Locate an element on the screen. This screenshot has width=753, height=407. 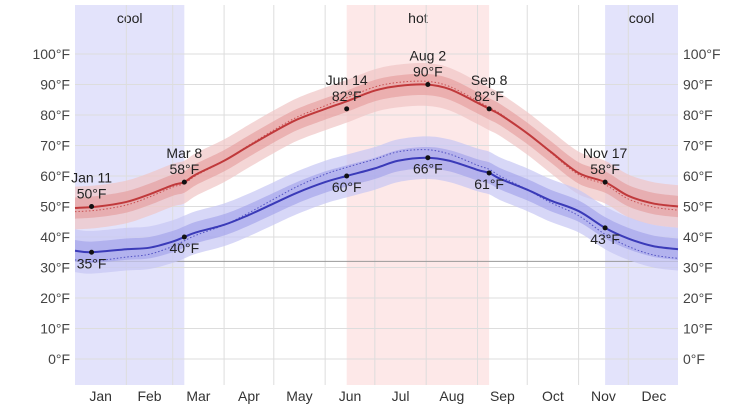
season-label-2: cool is located at coordinates (642, 18).